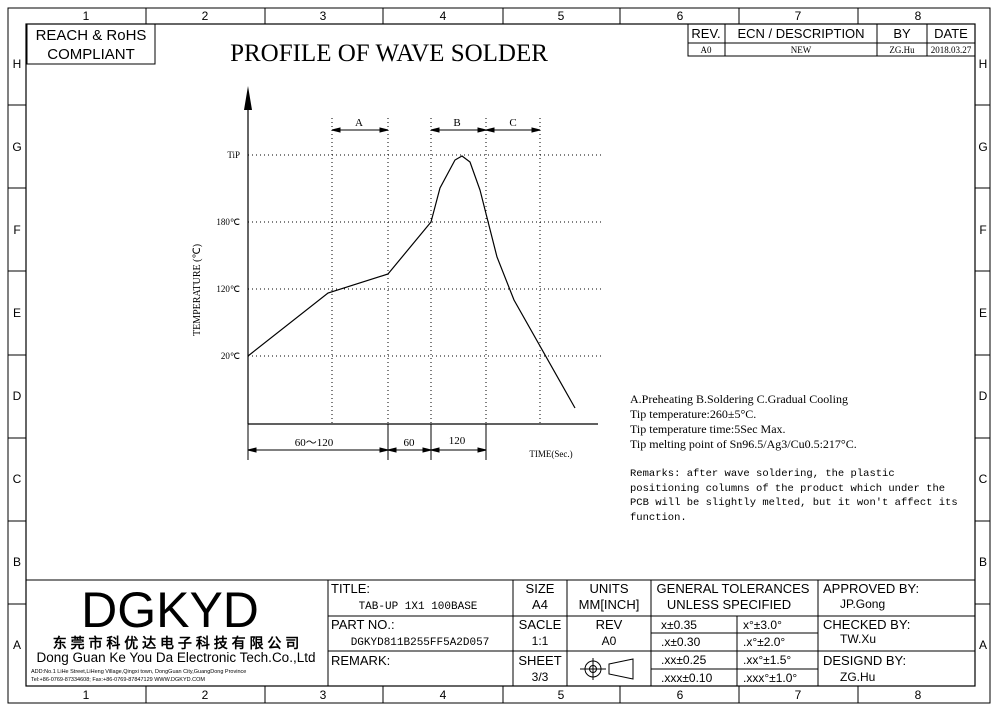  Describe the element at coordinates (951, 50) in the screenshot. I see `date-value: 2018.03.27` at that location.